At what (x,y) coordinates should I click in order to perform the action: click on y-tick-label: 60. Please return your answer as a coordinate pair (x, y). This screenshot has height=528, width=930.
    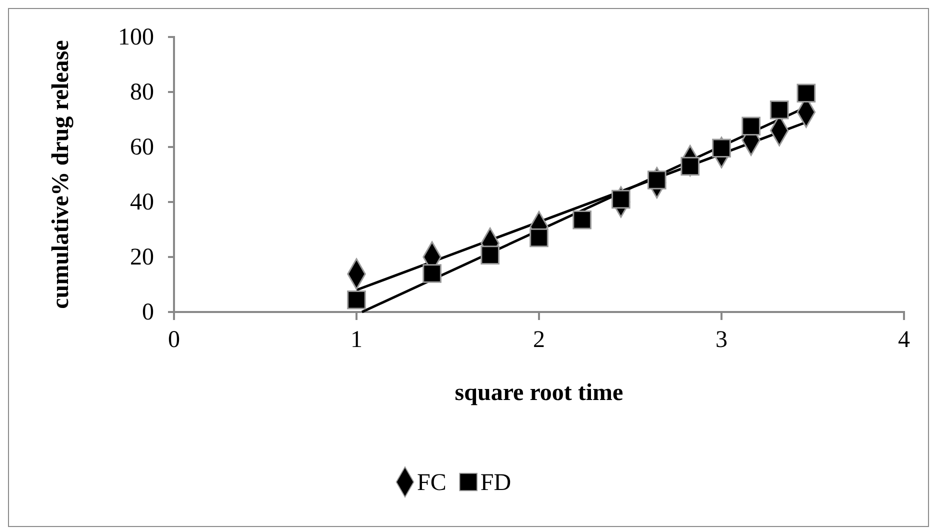
    Looking at the image, I should click on (142, 147).